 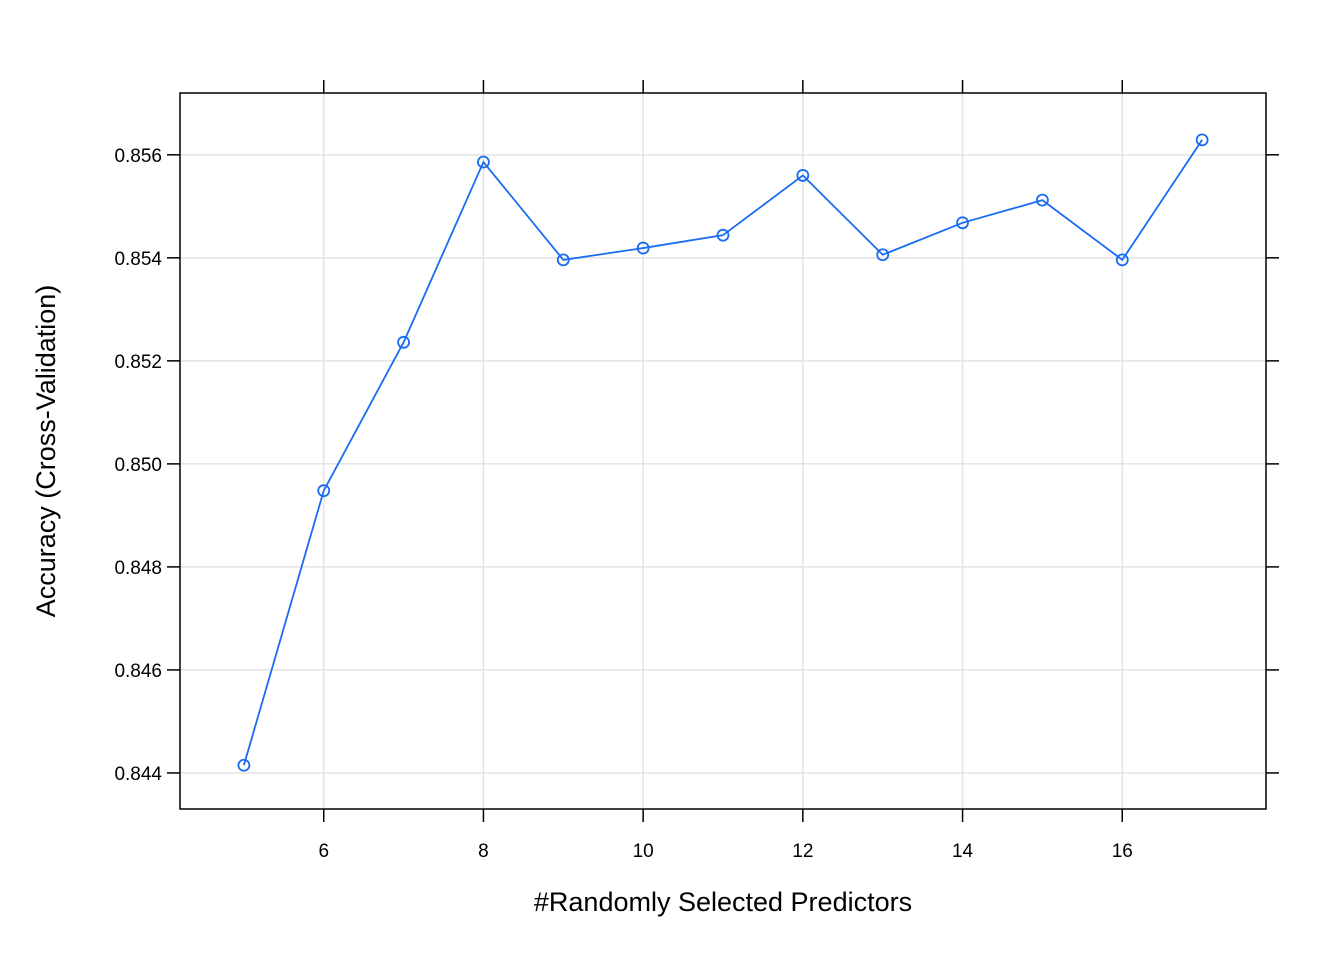 I want to click on y-tick-label: 0.844, so click(x=138, y=774).